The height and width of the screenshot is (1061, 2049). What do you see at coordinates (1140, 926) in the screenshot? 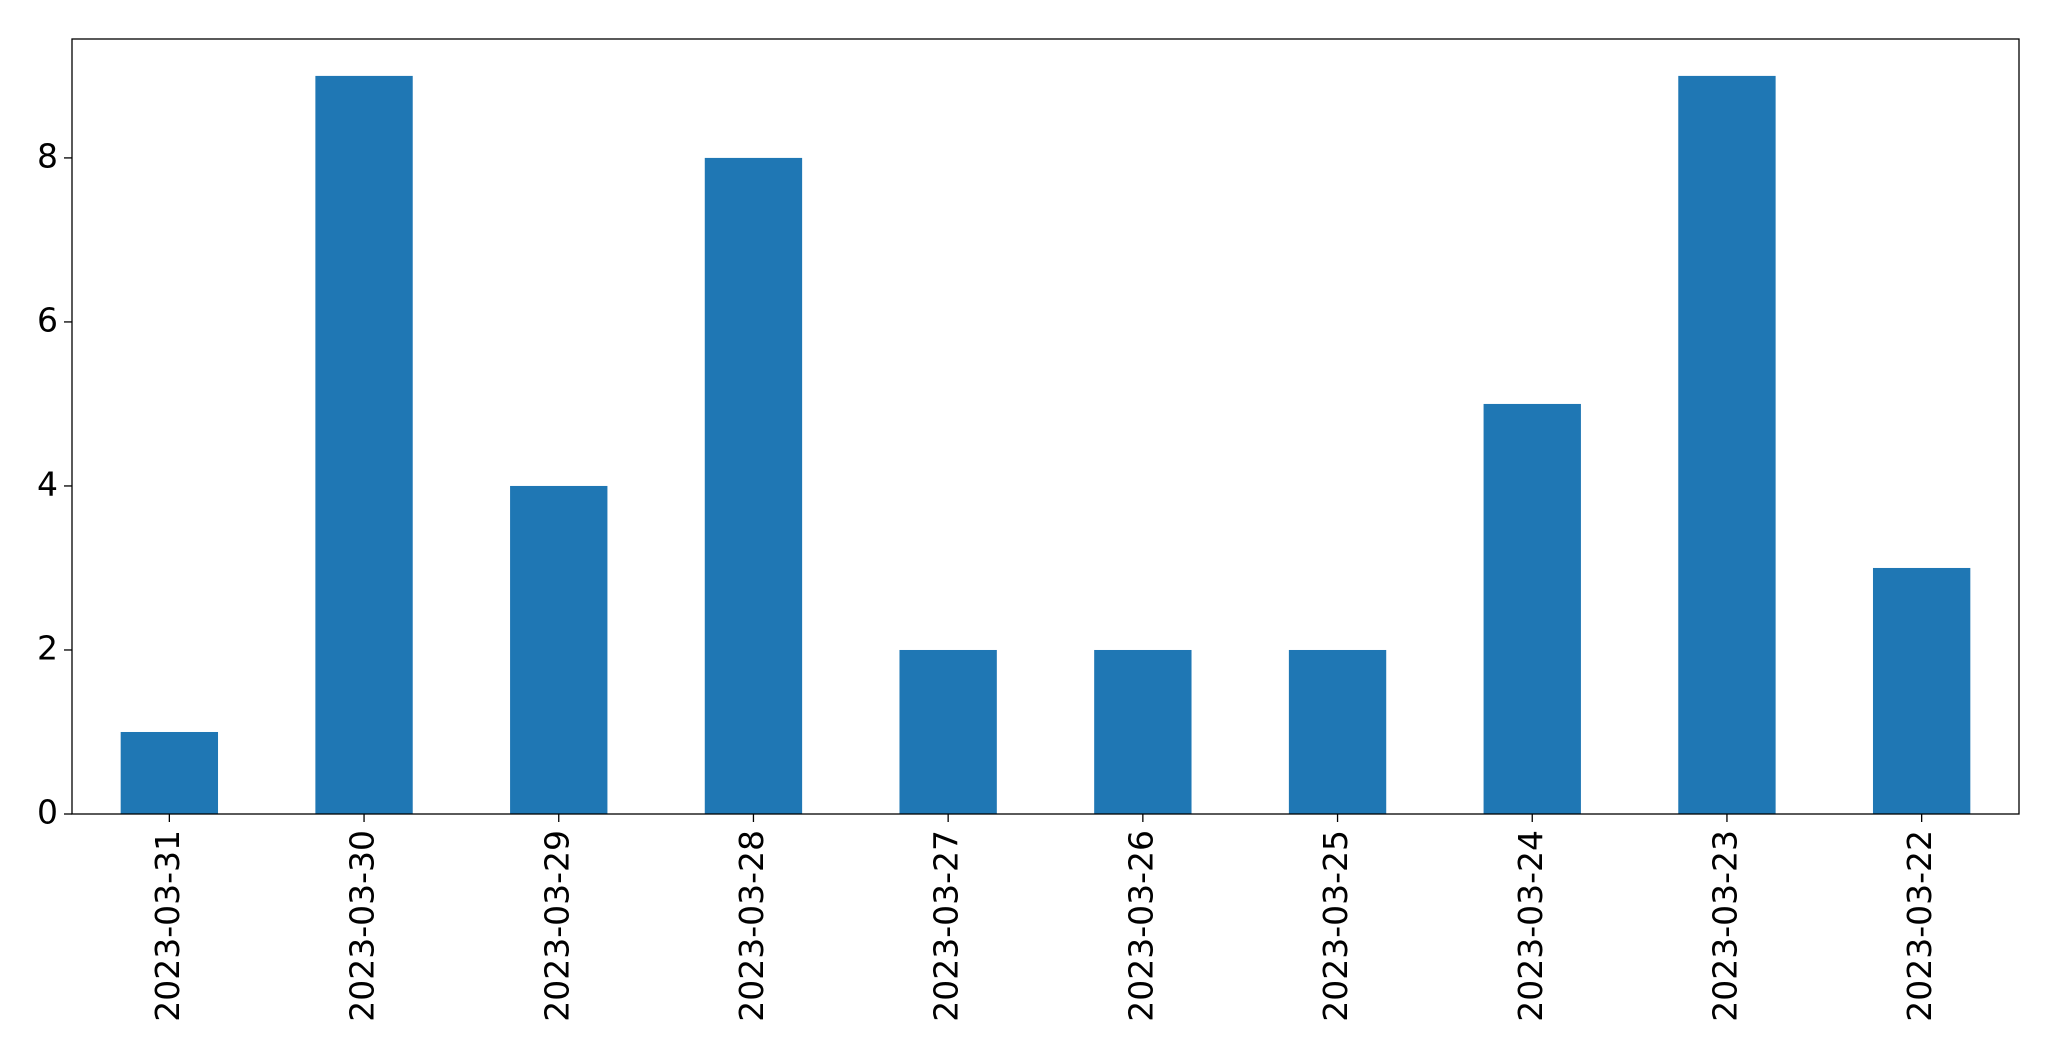
I see `x-tick-label: 2023-03-26` at bounding box center [1140, 926].